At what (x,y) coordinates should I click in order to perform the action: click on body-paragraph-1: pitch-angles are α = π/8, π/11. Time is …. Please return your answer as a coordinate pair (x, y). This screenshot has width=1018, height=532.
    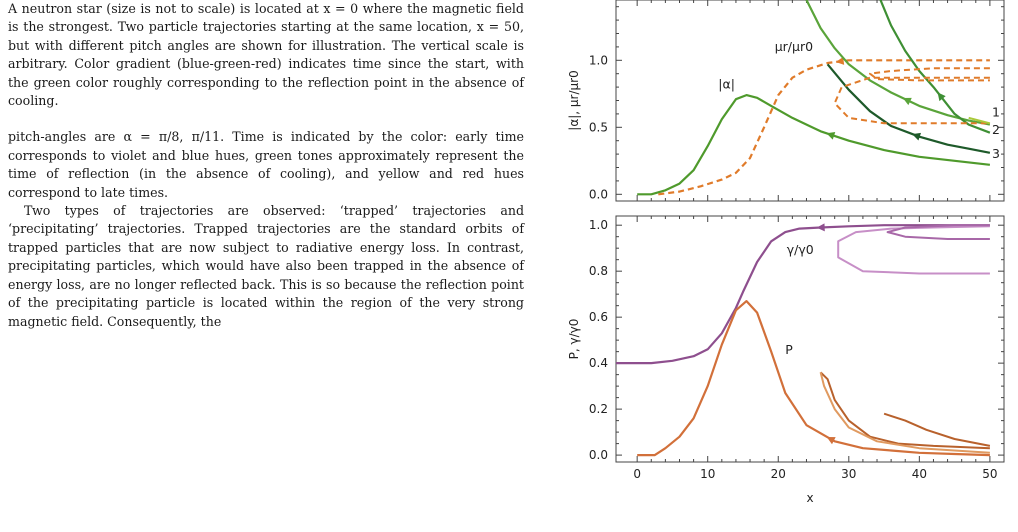
    Looking at the image, I should click on (266, 164).